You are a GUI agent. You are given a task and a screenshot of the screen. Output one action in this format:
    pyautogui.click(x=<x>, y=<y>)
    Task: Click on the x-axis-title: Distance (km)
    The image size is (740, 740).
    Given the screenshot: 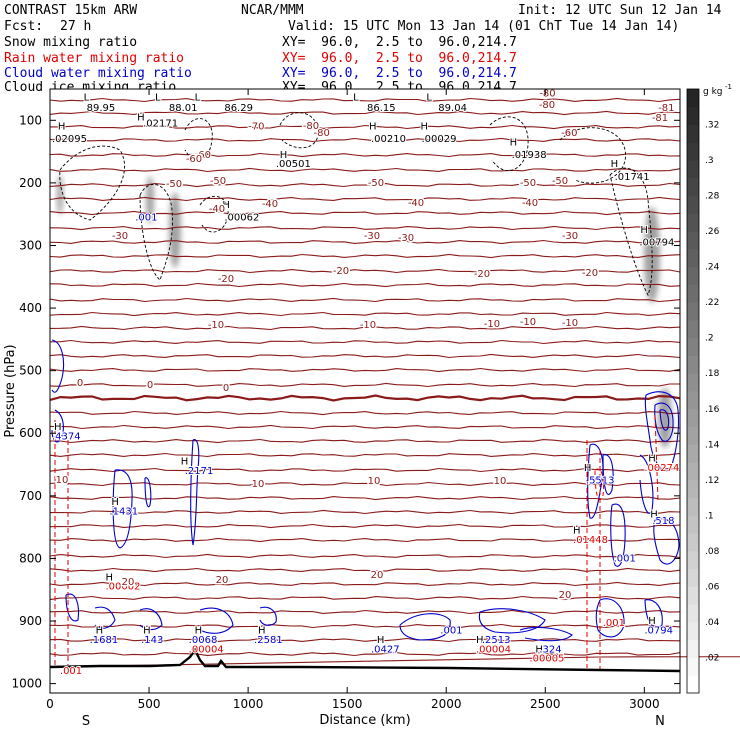 What is the action you would take?
    pyautogui.click(x=364, y=720)
    